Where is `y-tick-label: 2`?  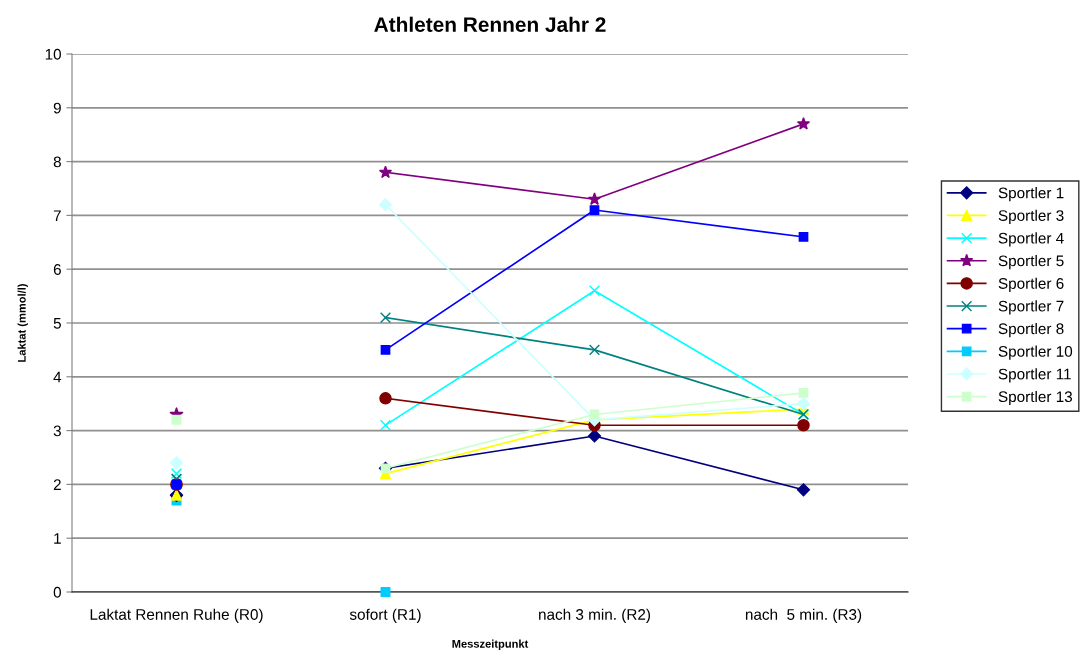
y-tick-label: 2 is located at coordinates (57, 484).